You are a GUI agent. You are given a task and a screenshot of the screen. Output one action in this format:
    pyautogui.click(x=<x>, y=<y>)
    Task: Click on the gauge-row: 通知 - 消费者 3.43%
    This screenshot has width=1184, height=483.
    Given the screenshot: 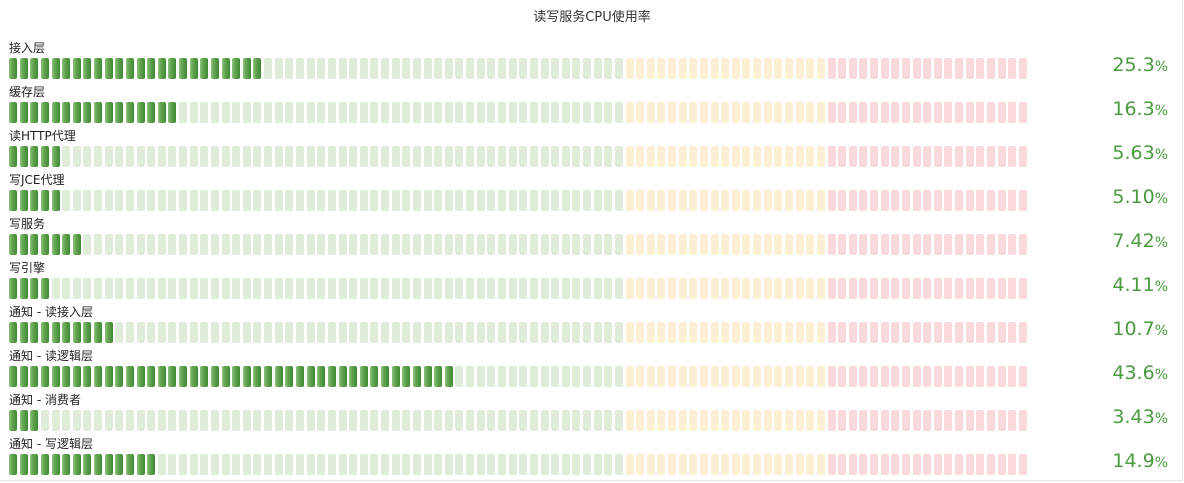 What is the action you would take?
    pyautogui.click(x=592, y=412)
    